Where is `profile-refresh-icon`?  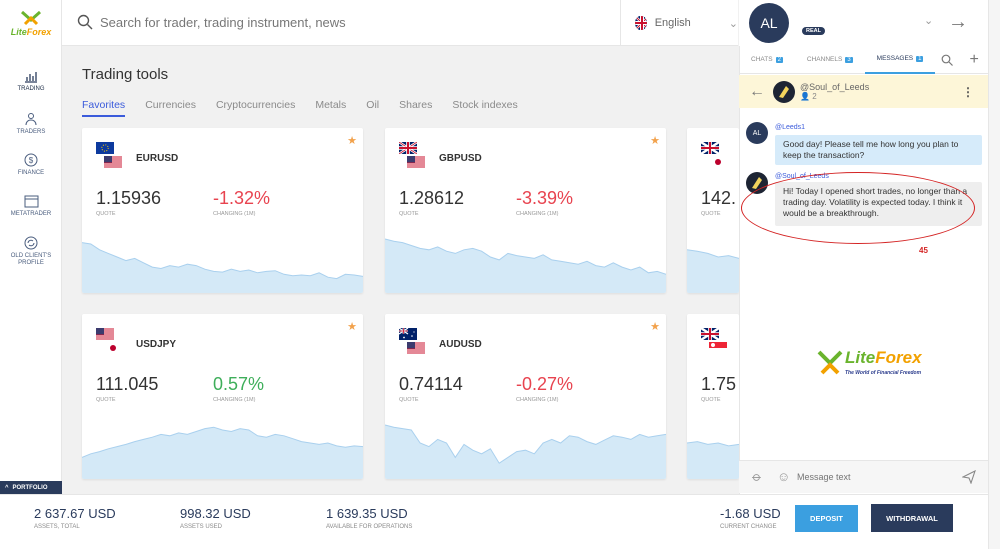 profile-refresh-icon is located at coordinates (31, 243).